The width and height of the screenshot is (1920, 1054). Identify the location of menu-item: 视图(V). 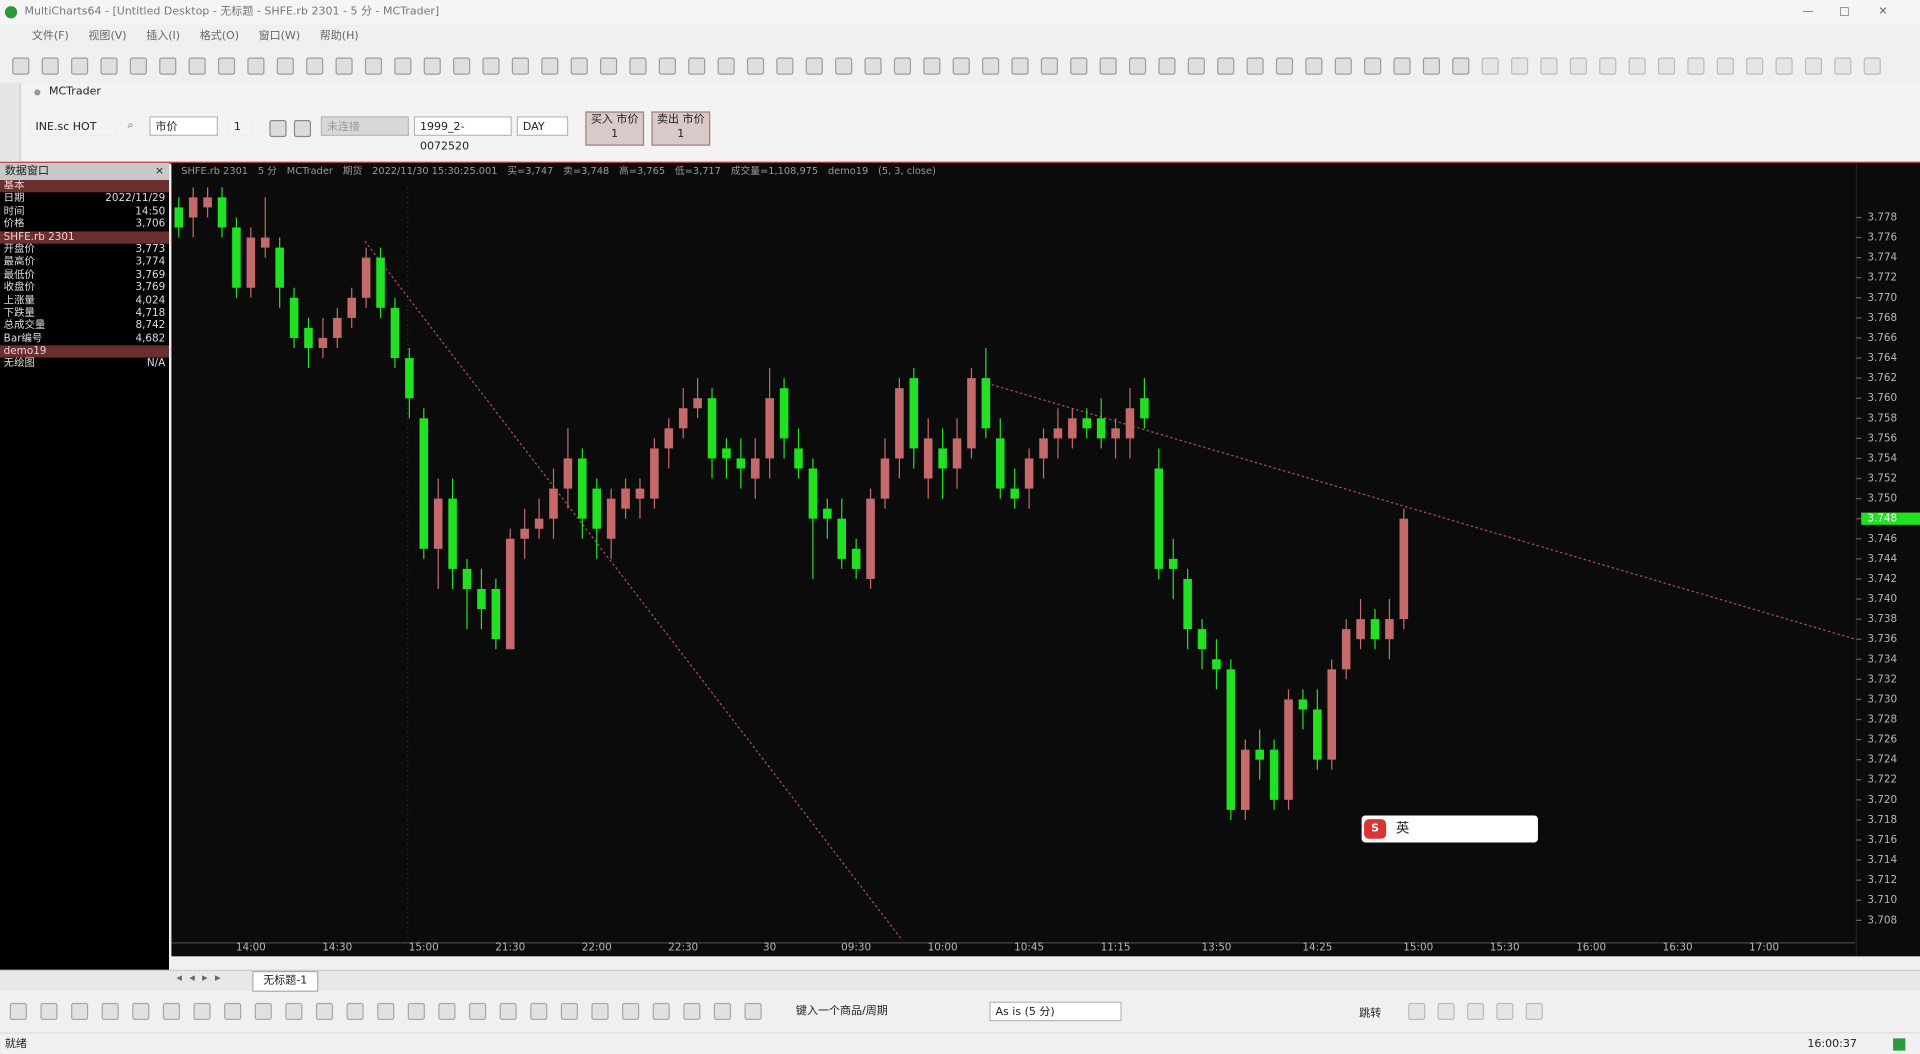
(107, 36).